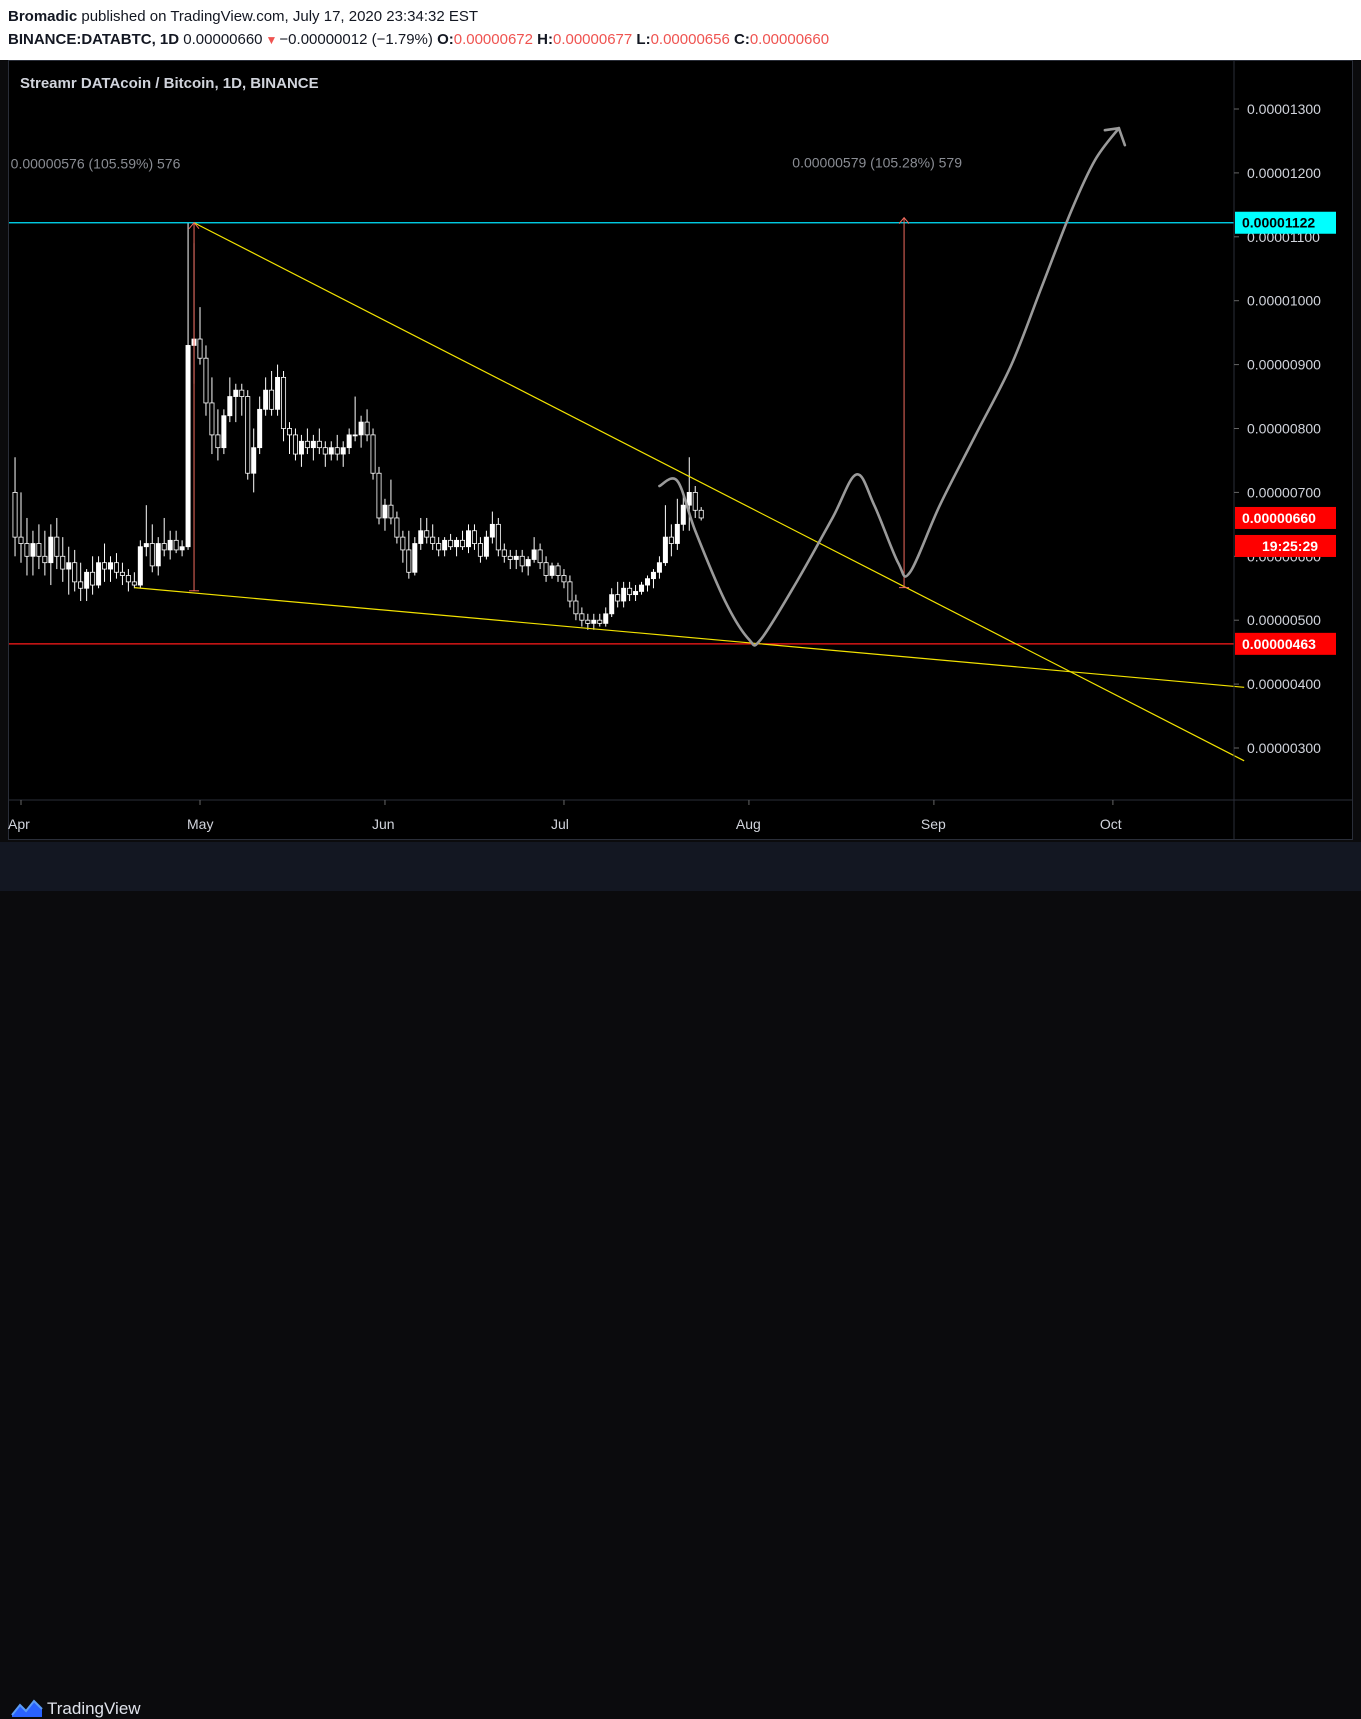  Describe the element at coordinates (933, 824) in the screenshot. I see `x-tick-label: Sep` at that location.